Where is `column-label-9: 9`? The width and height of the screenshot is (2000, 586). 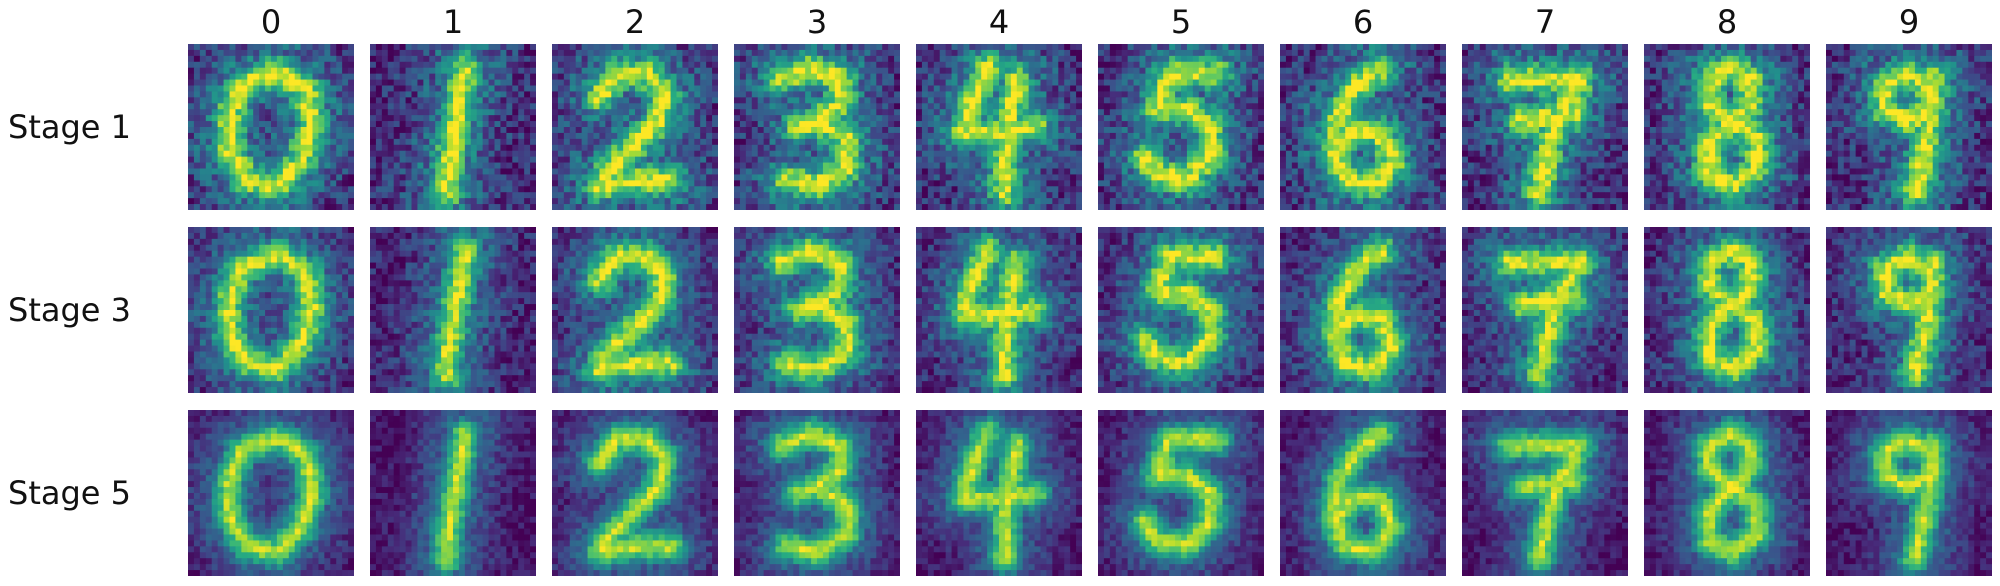
column-label-9: 9 is located at coordinates (1909, 22).